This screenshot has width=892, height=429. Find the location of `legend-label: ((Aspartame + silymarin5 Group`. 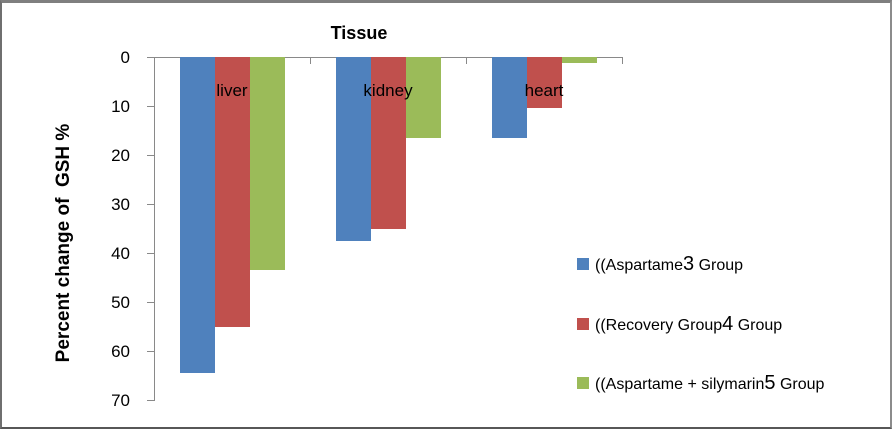

legend-label: ((Aspartame + silymarin5 Group is located at coordinates (710, 382).